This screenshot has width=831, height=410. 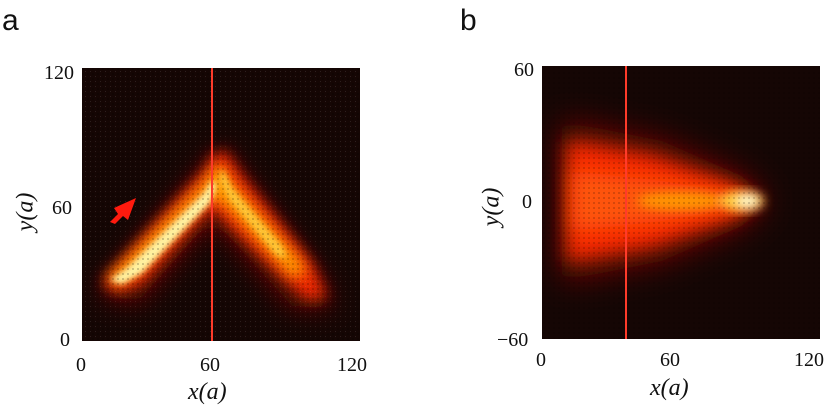 I want to click on panel-a-ytick-0: 0, so click(x=65, y=340).